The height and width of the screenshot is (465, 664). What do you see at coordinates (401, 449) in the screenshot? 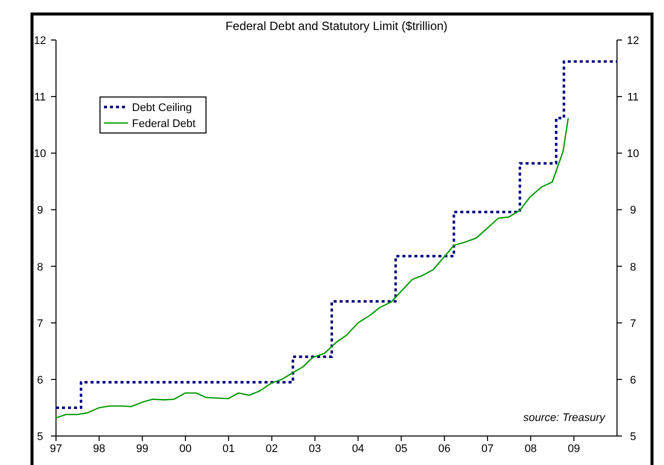
I see `x-tick-label: 05` at bounding box center [401, 449].